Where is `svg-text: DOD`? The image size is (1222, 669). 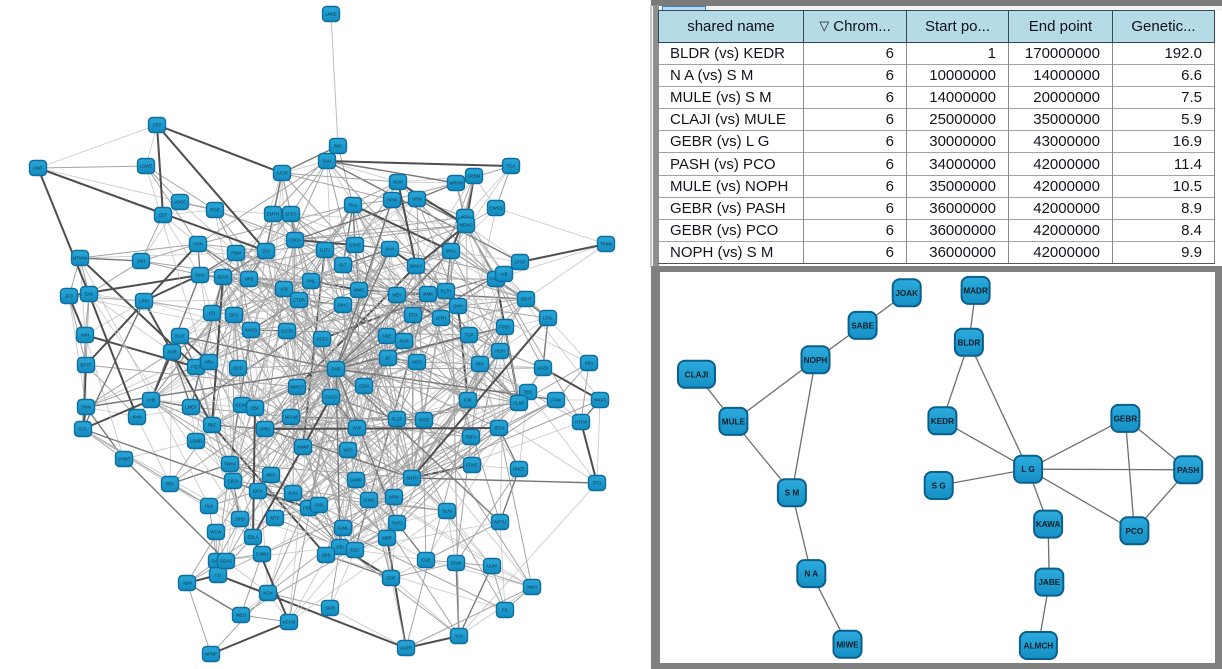
svg-text: DOD is located at coordinates (238, 368).